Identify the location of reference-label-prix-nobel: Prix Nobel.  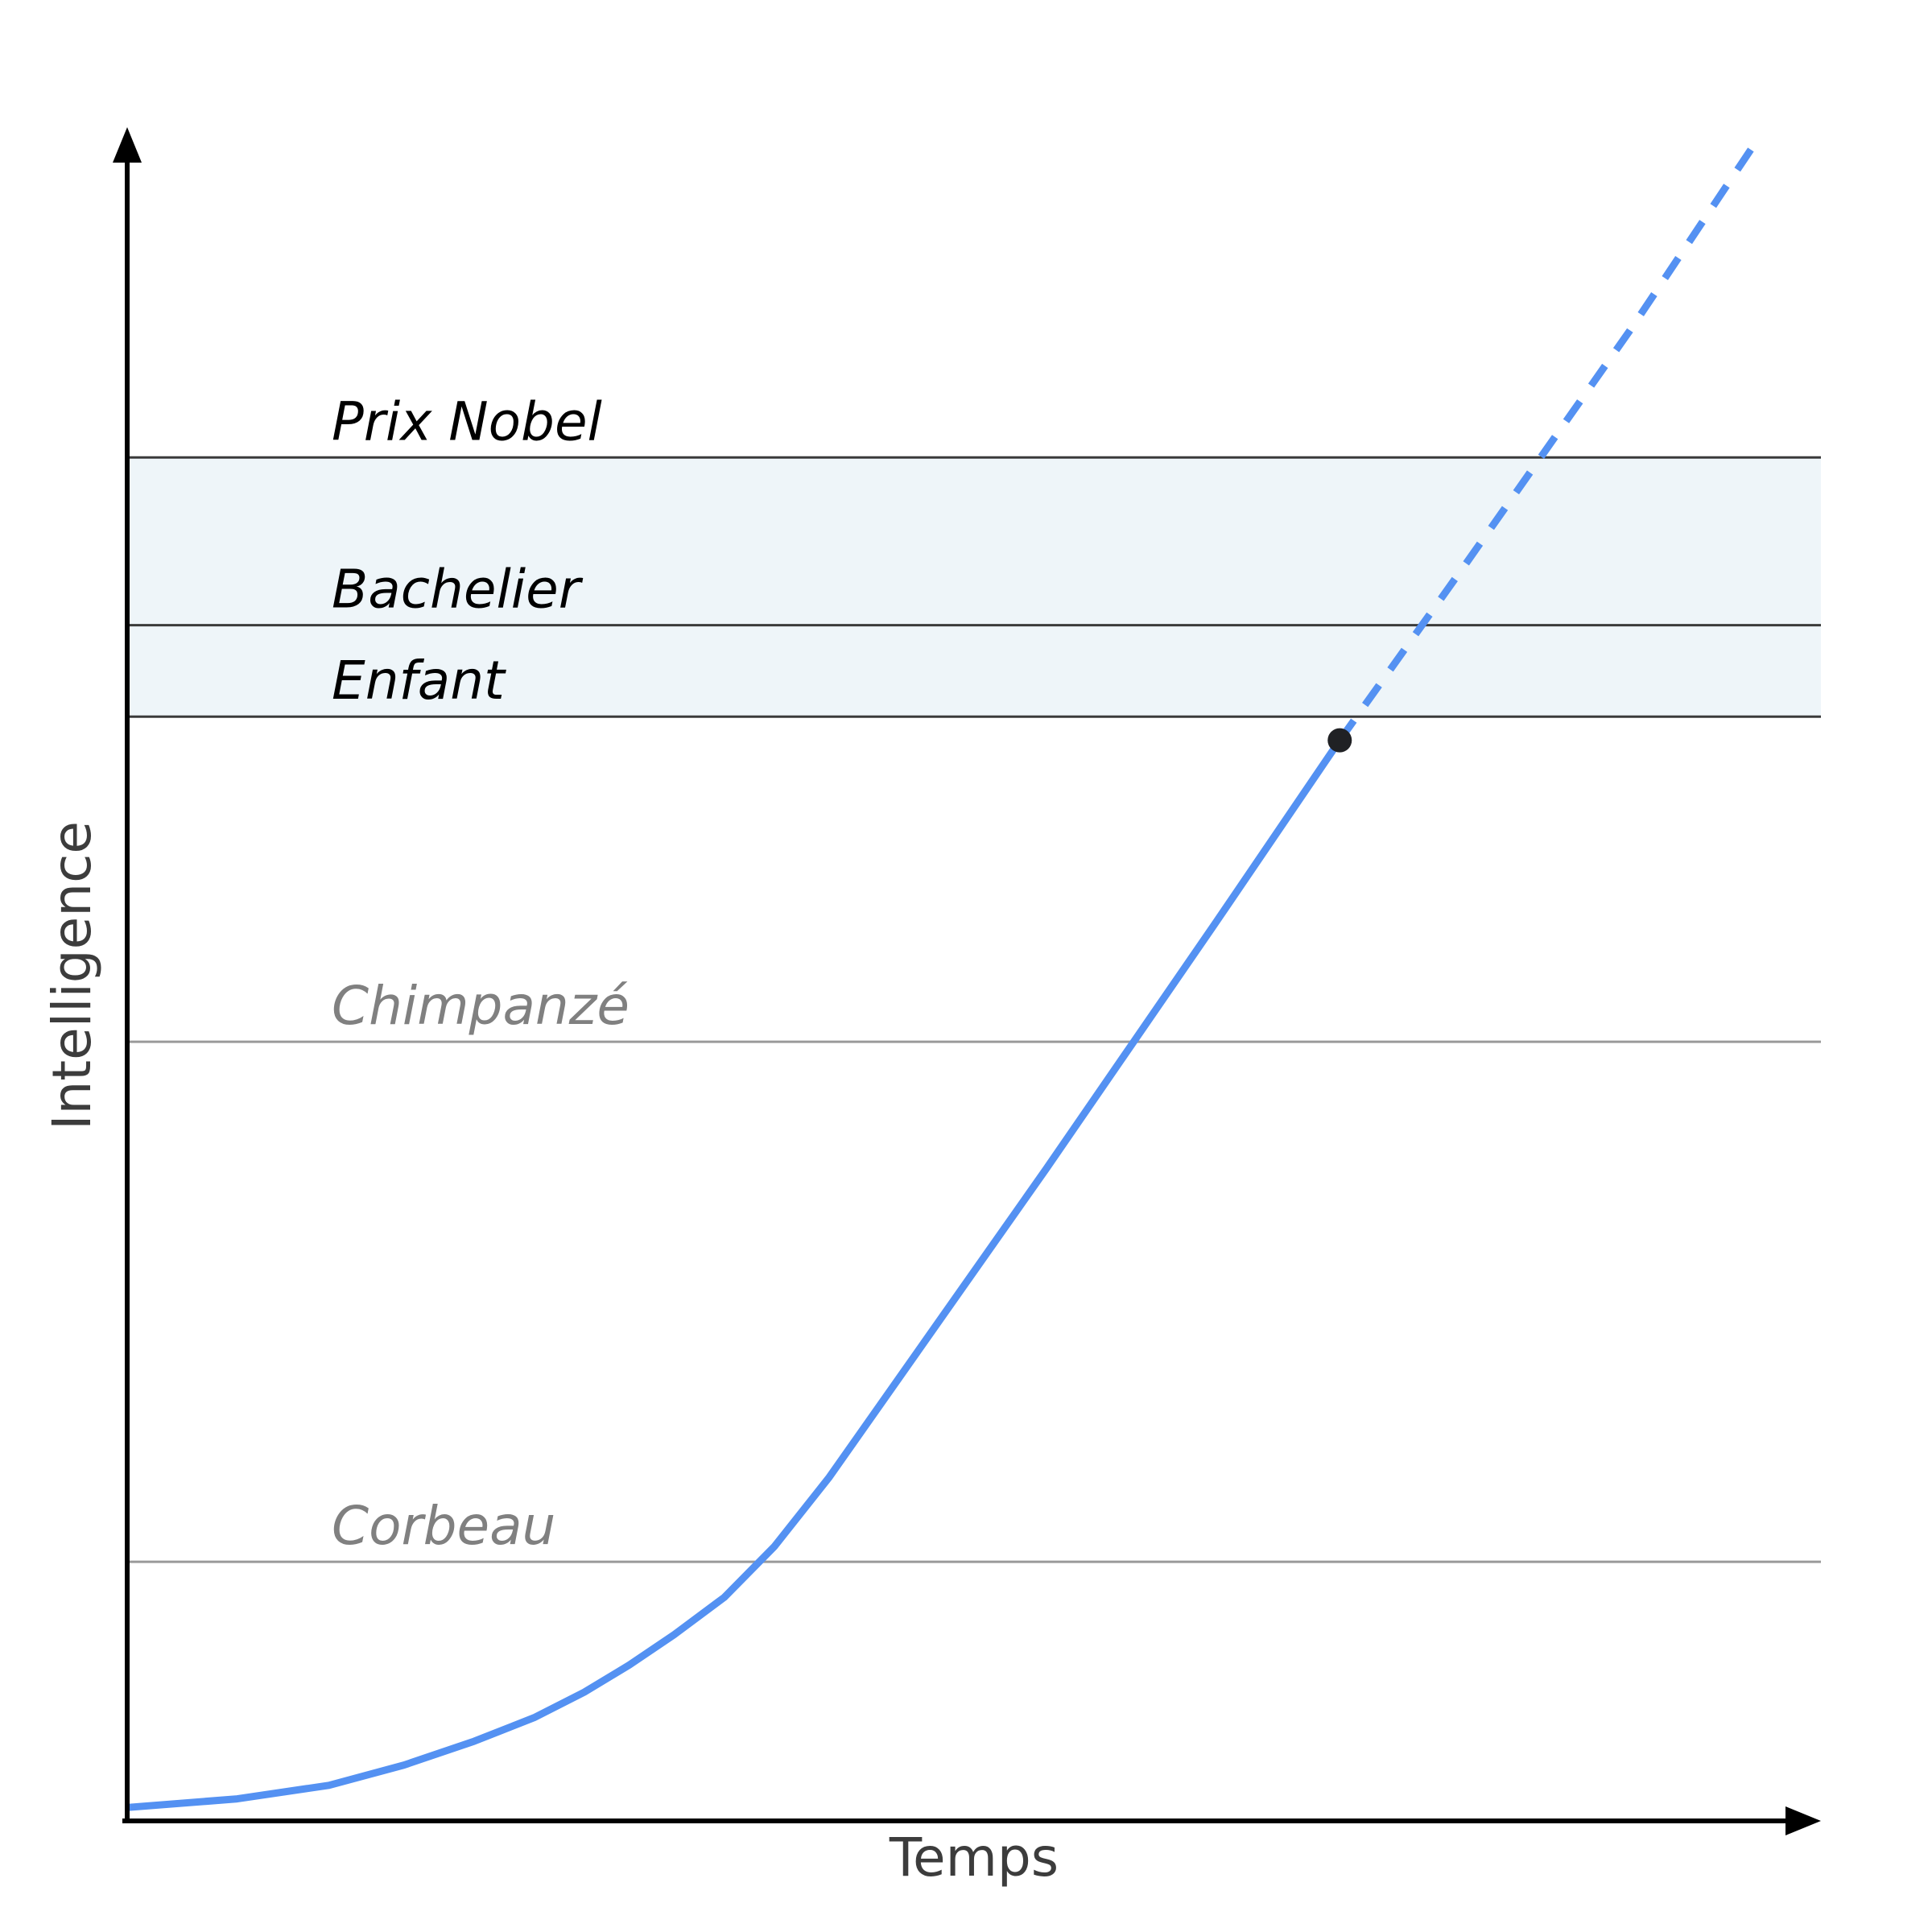
(467, 421).